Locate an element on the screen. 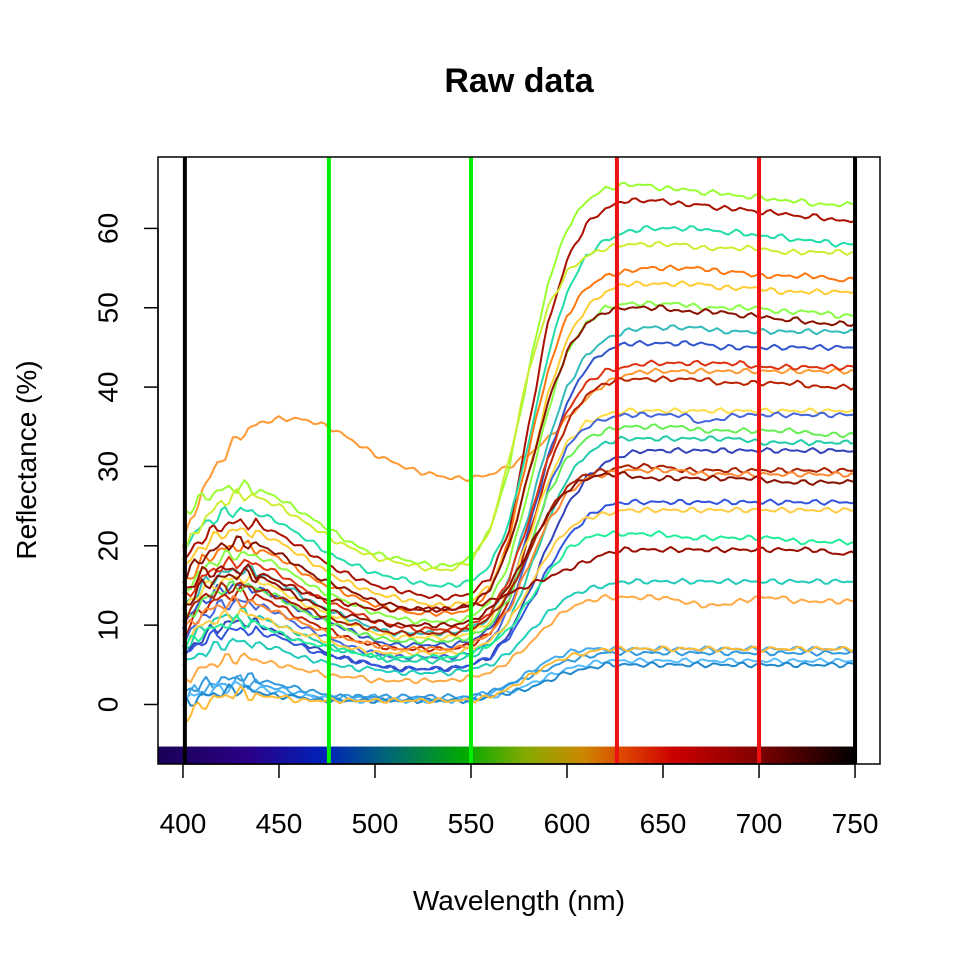 This screenshot has width=960, height=960. y-axis-title: Reflectance (%) is located at coordinates (26, 459).